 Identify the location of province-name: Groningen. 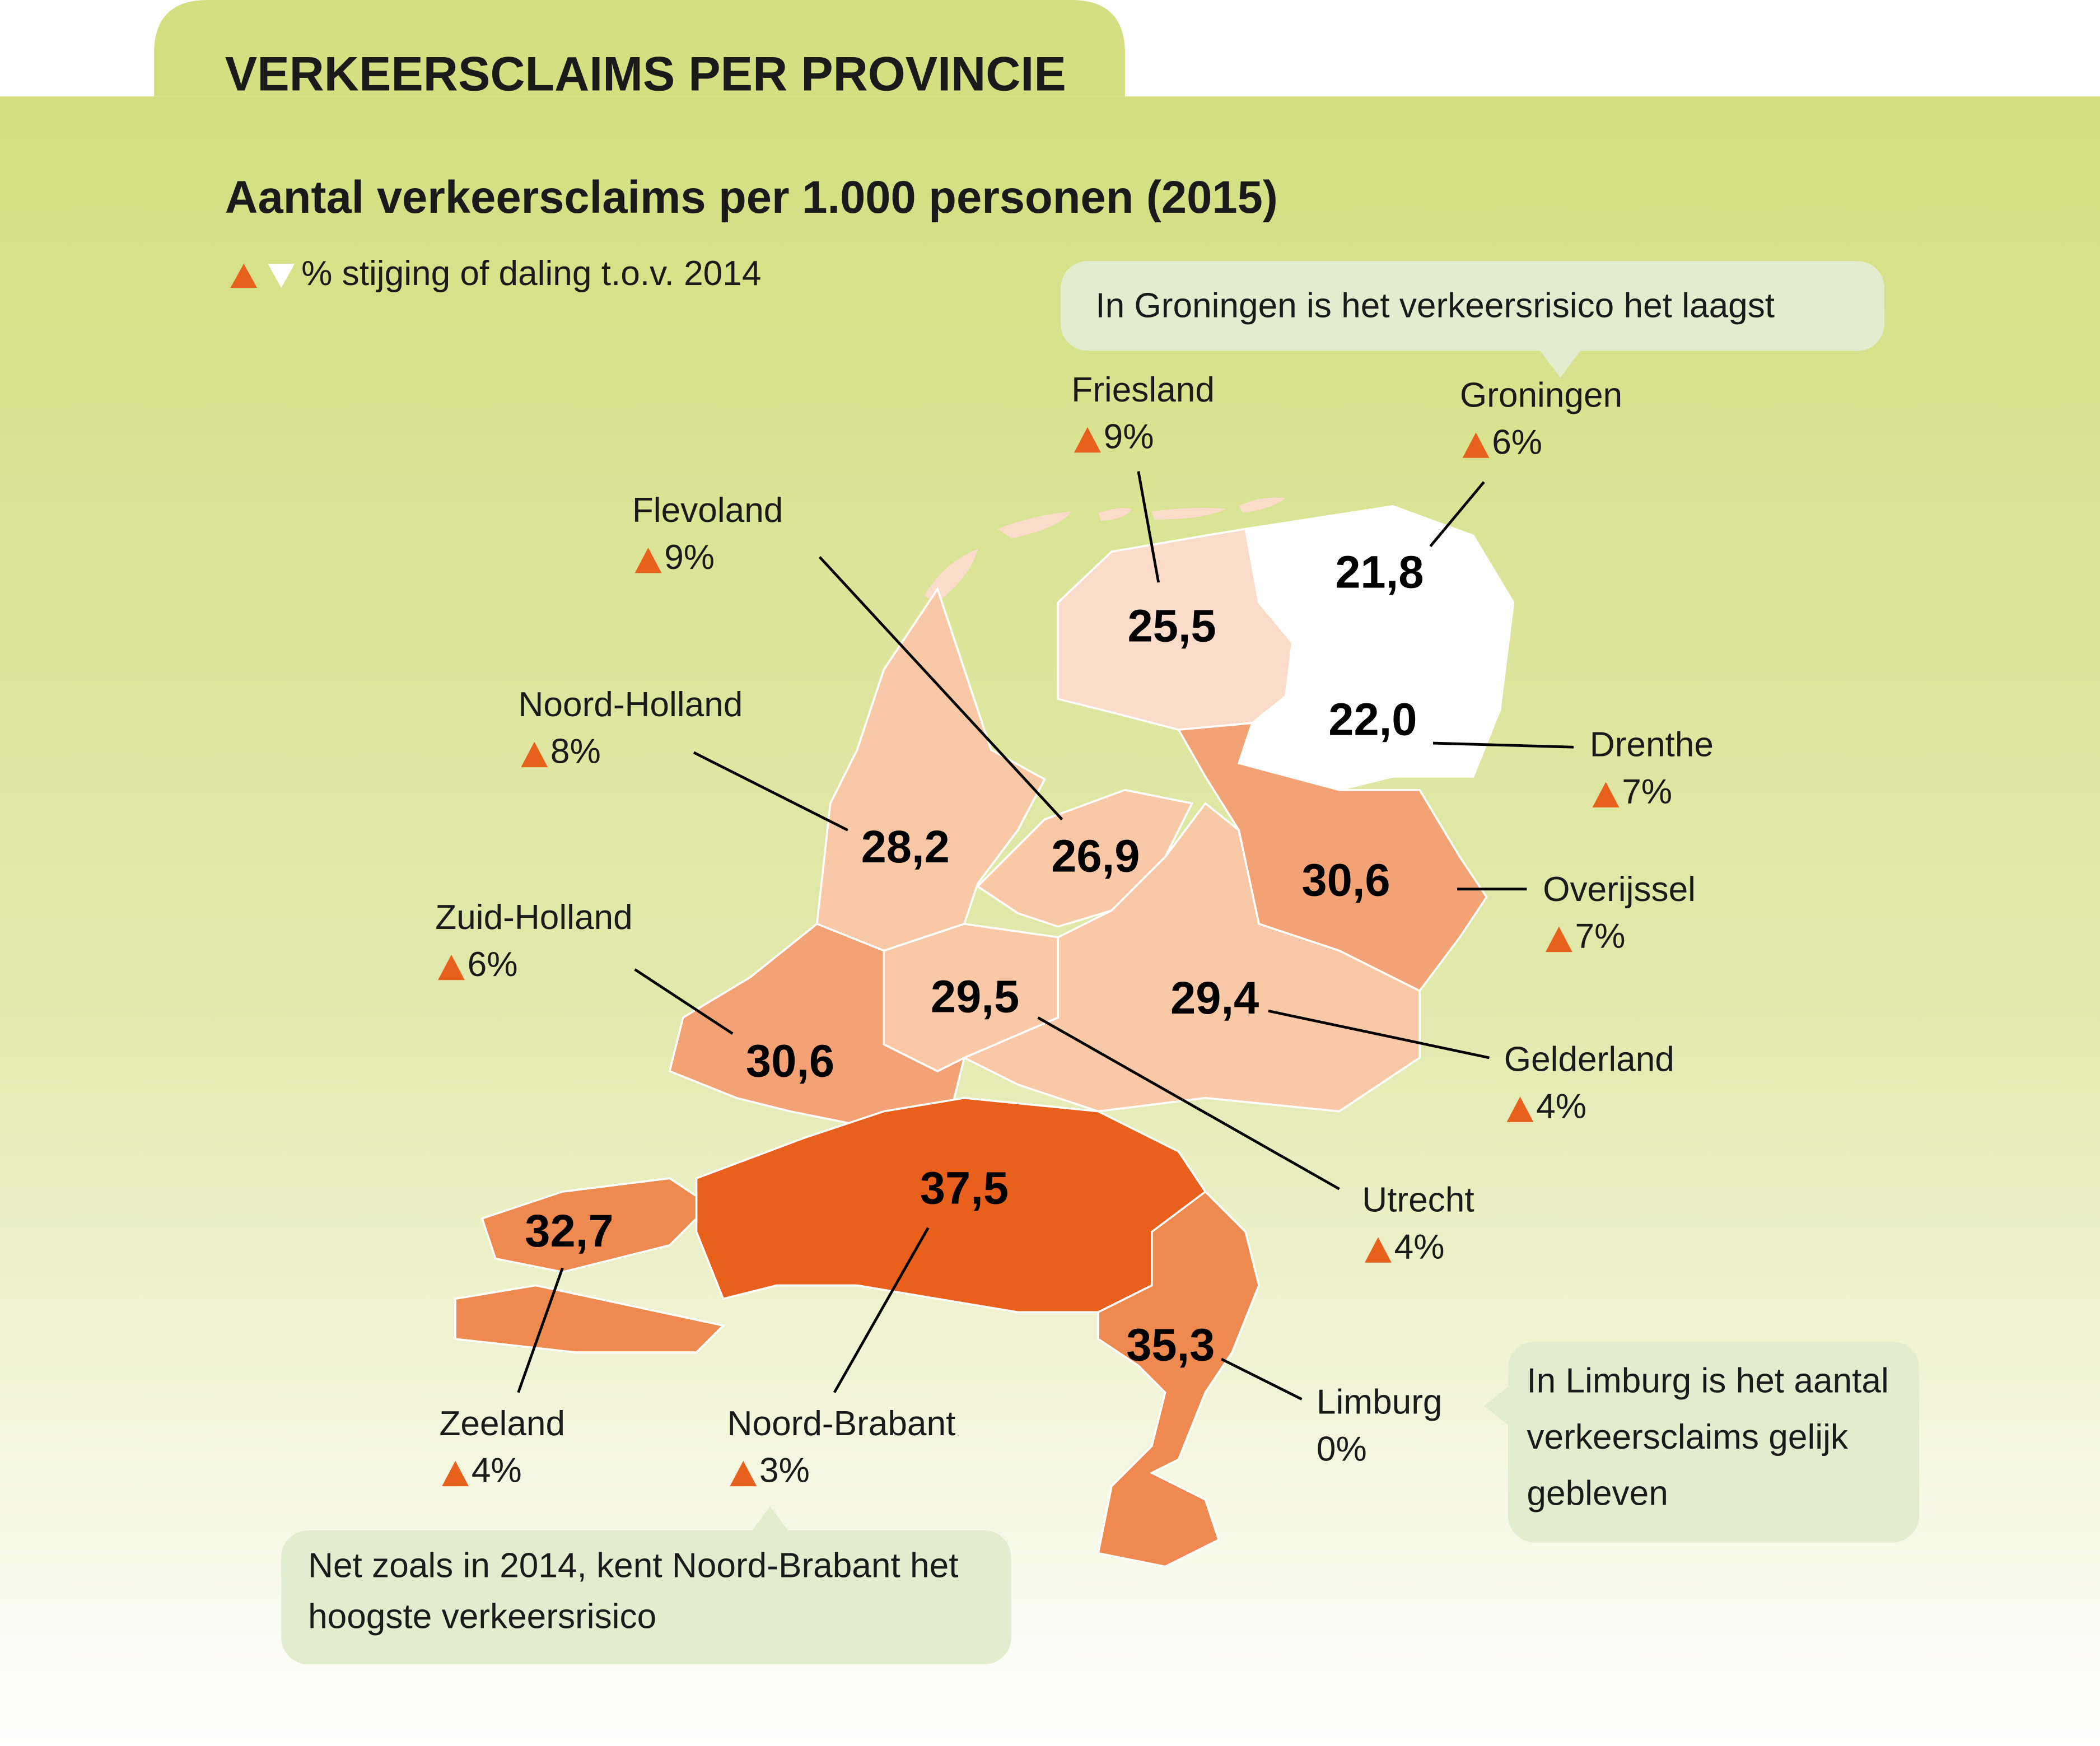
(1541, 396).